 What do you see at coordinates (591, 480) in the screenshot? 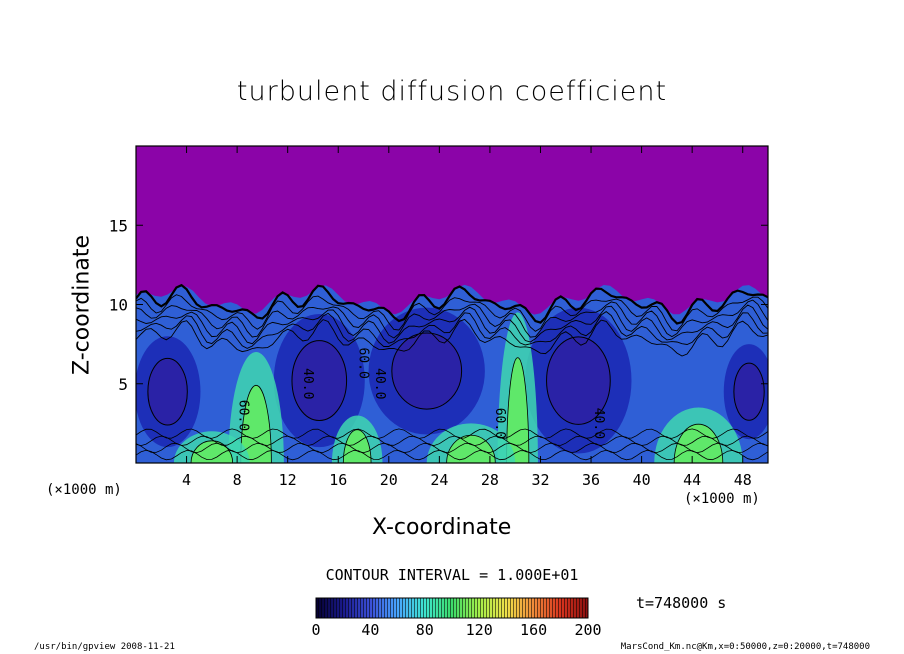
I see `x-tick-label: 36` at bounding box center [591, 480].